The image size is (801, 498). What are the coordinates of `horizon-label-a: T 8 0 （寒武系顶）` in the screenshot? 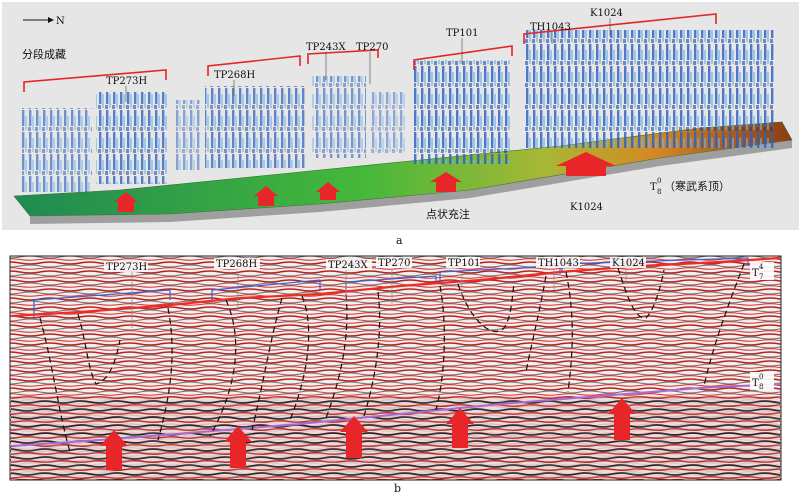 It's located at (690, 186).